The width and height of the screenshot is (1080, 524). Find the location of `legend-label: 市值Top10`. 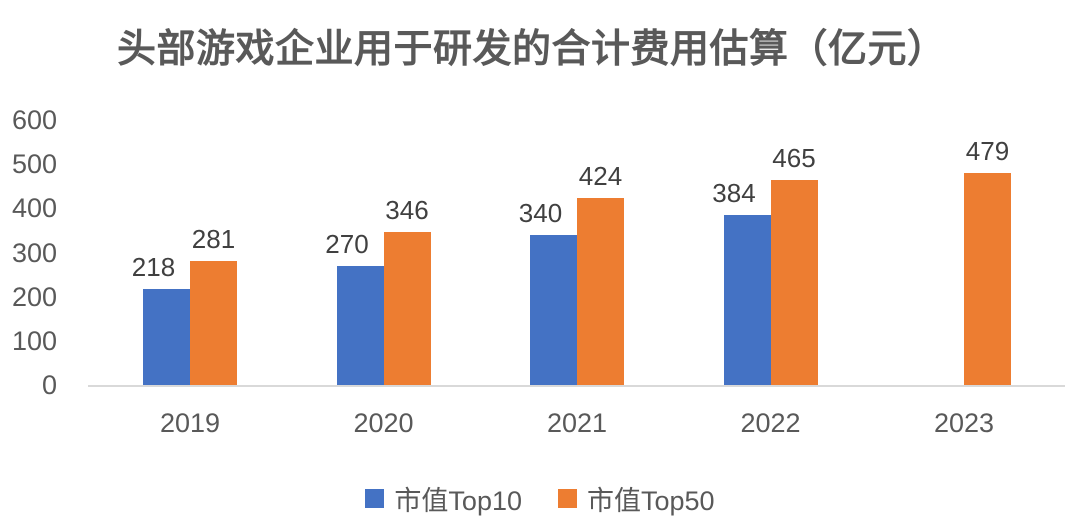

legend-label: 市值Top10 is located at coordinates (458, 501).